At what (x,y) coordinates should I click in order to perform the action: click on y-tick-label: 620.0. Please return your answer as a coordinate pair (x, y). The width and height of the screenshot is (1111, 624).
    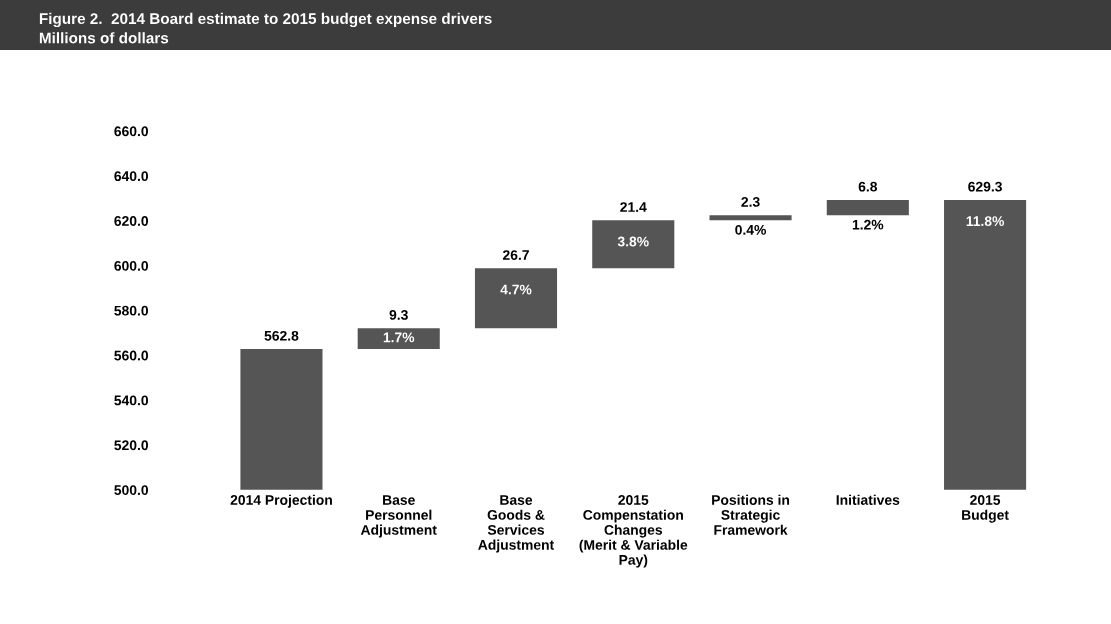
    Looking at the image, I should click on (131, 221).